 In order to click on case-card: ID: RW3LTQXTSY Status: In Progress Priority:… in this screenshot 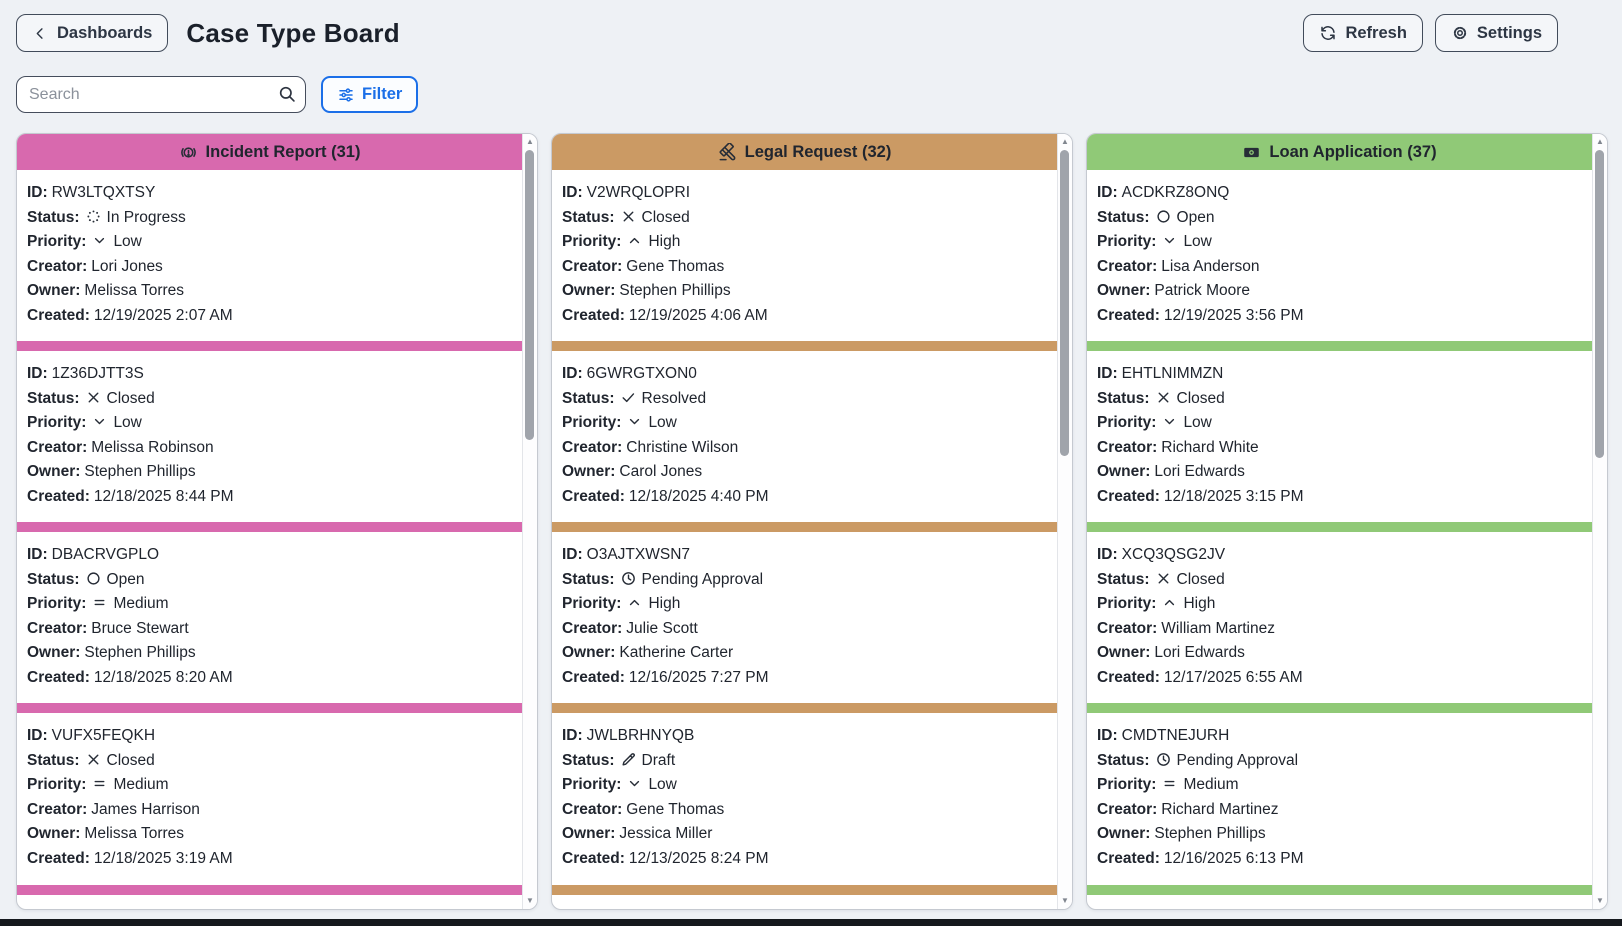, I will do `click(269, 255)`.